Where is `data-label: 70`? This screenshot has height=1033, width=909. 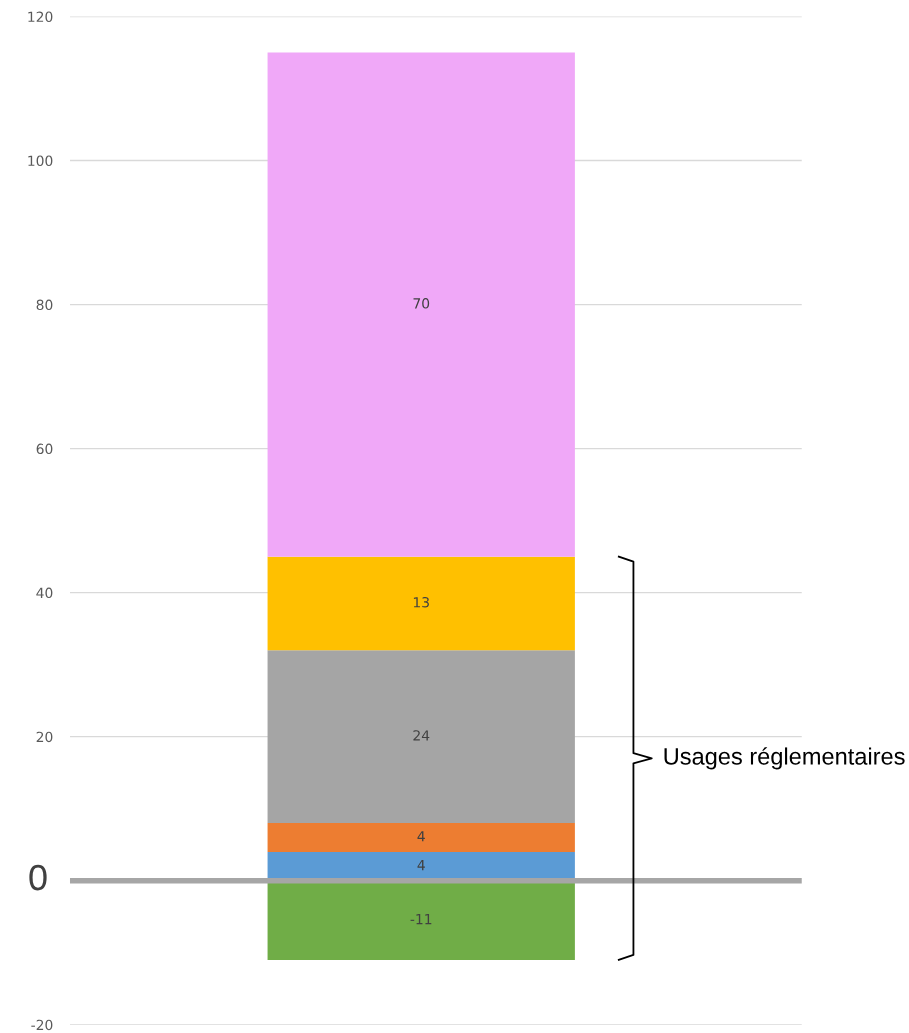
data-label: 70 is located at coordinates (421, 303).